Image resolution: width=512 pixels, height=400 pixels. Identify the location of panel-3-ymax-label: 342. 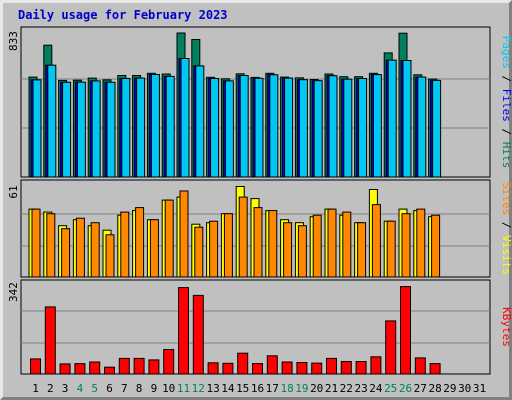
(13, 292).